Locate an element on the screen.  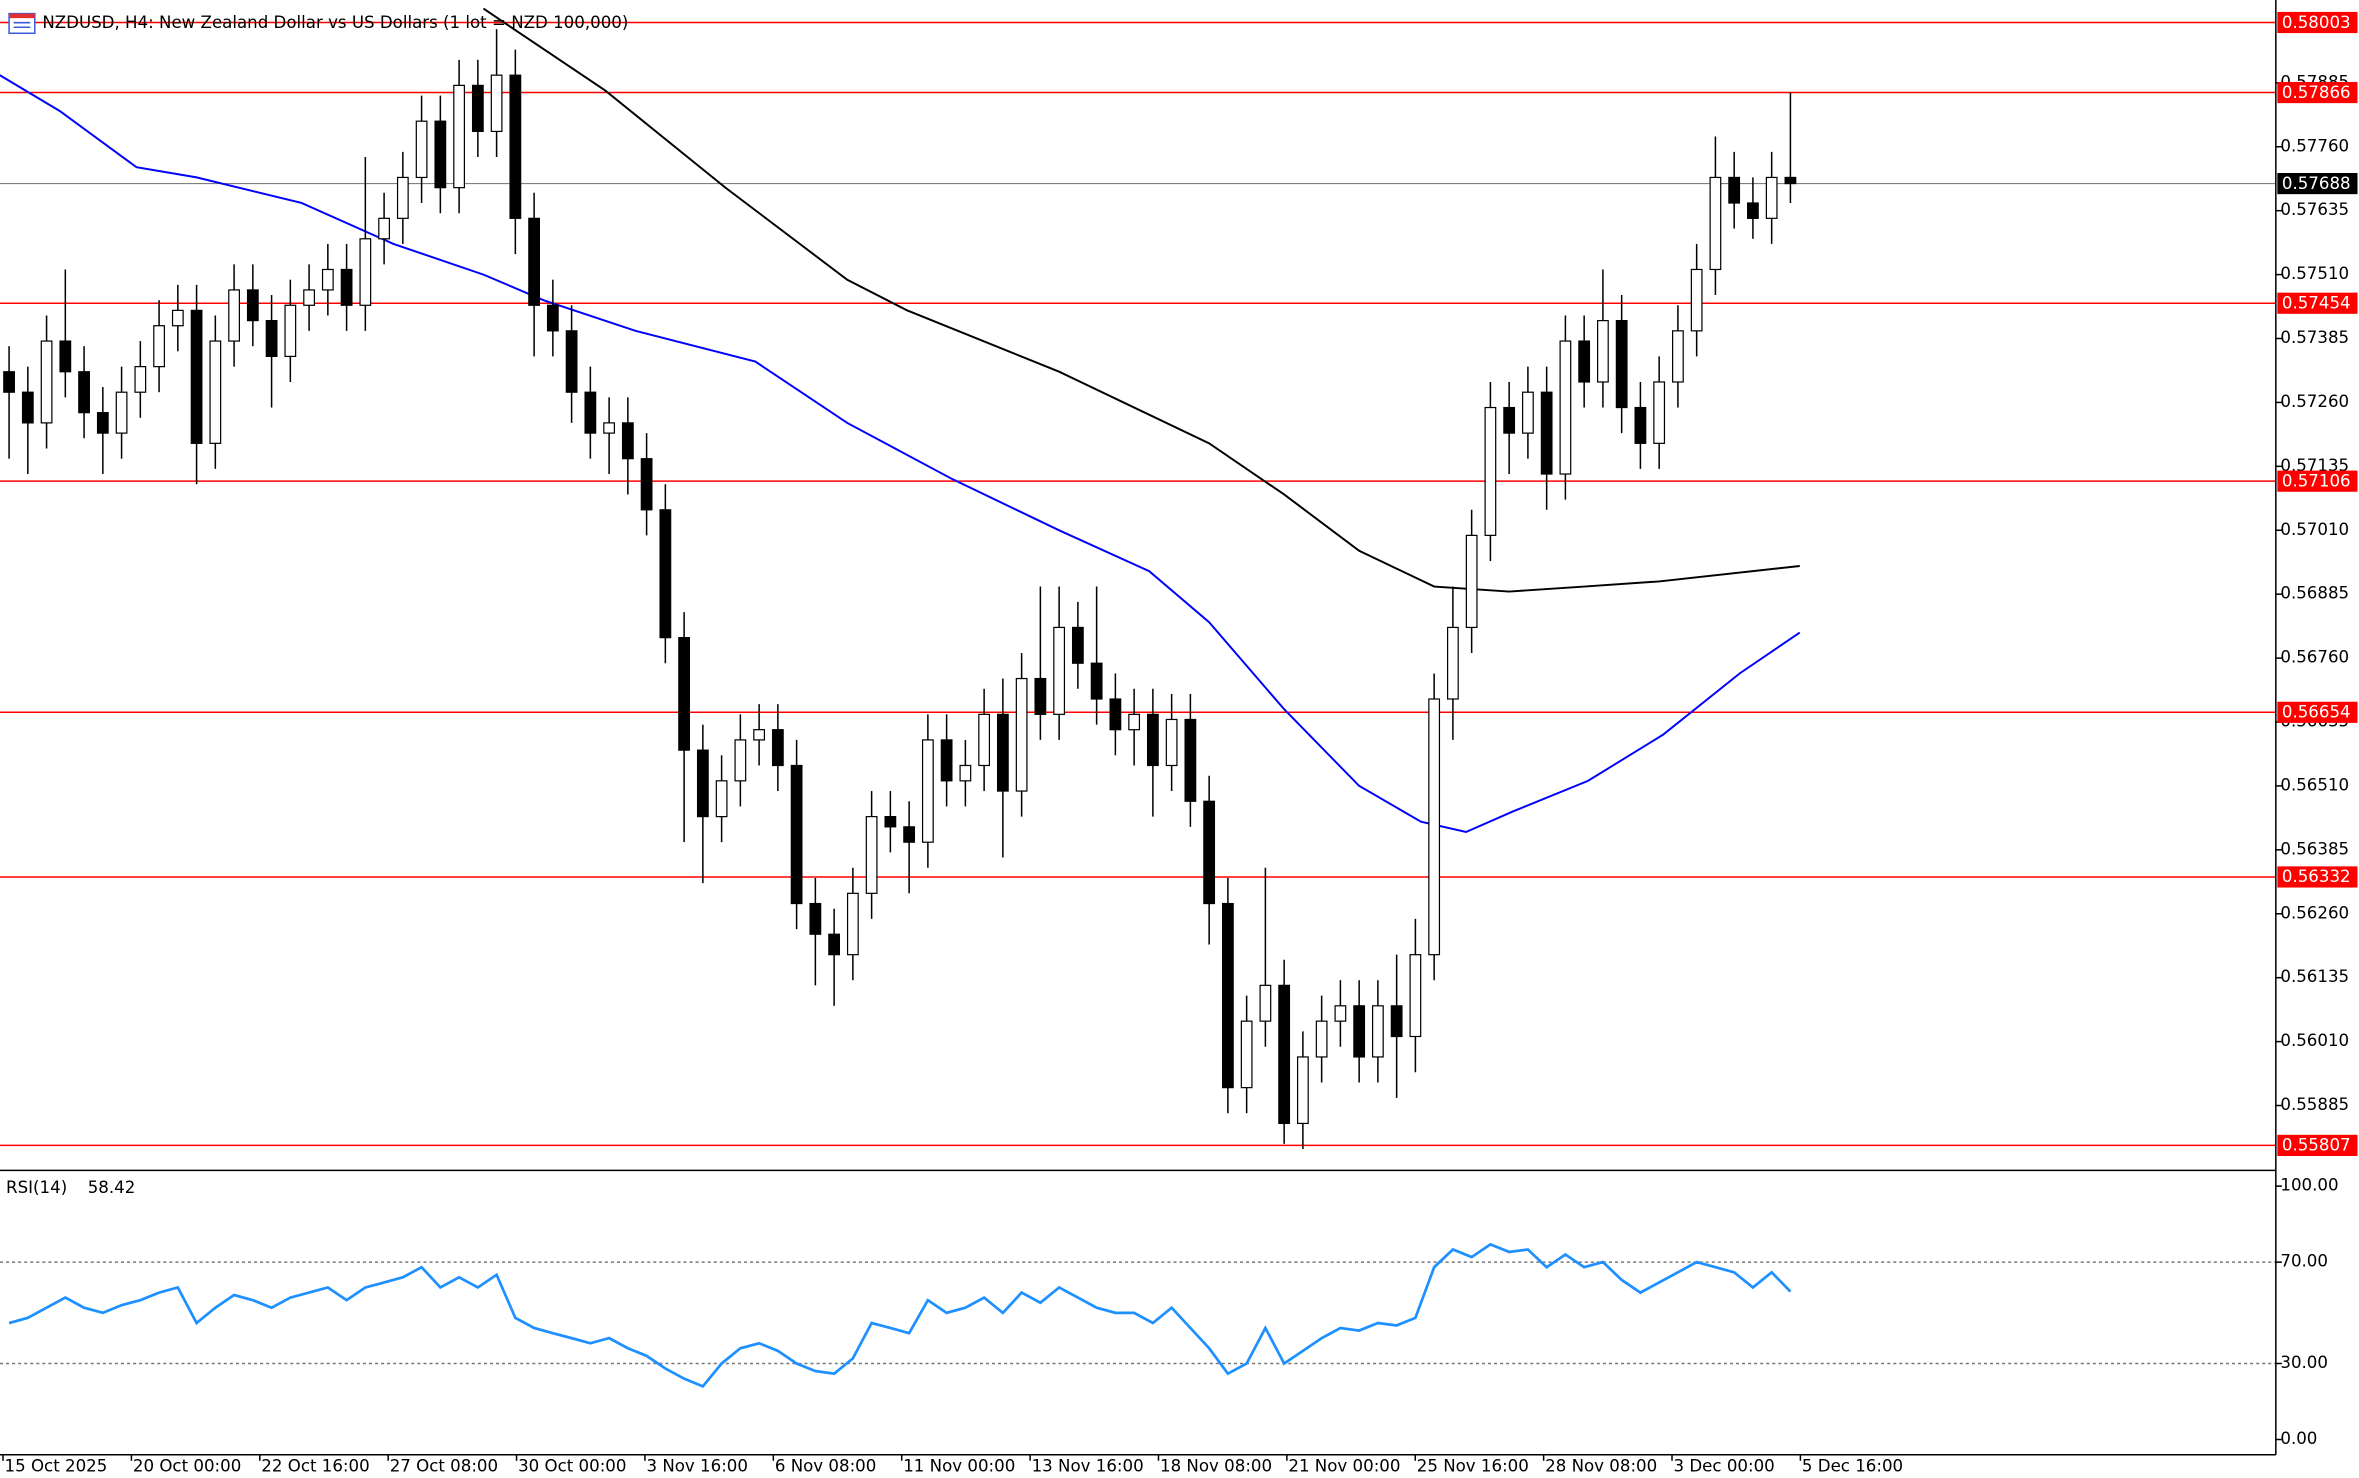
x-tick-label: 6 Nov 08:00 is located at coordinates (826, 1465).